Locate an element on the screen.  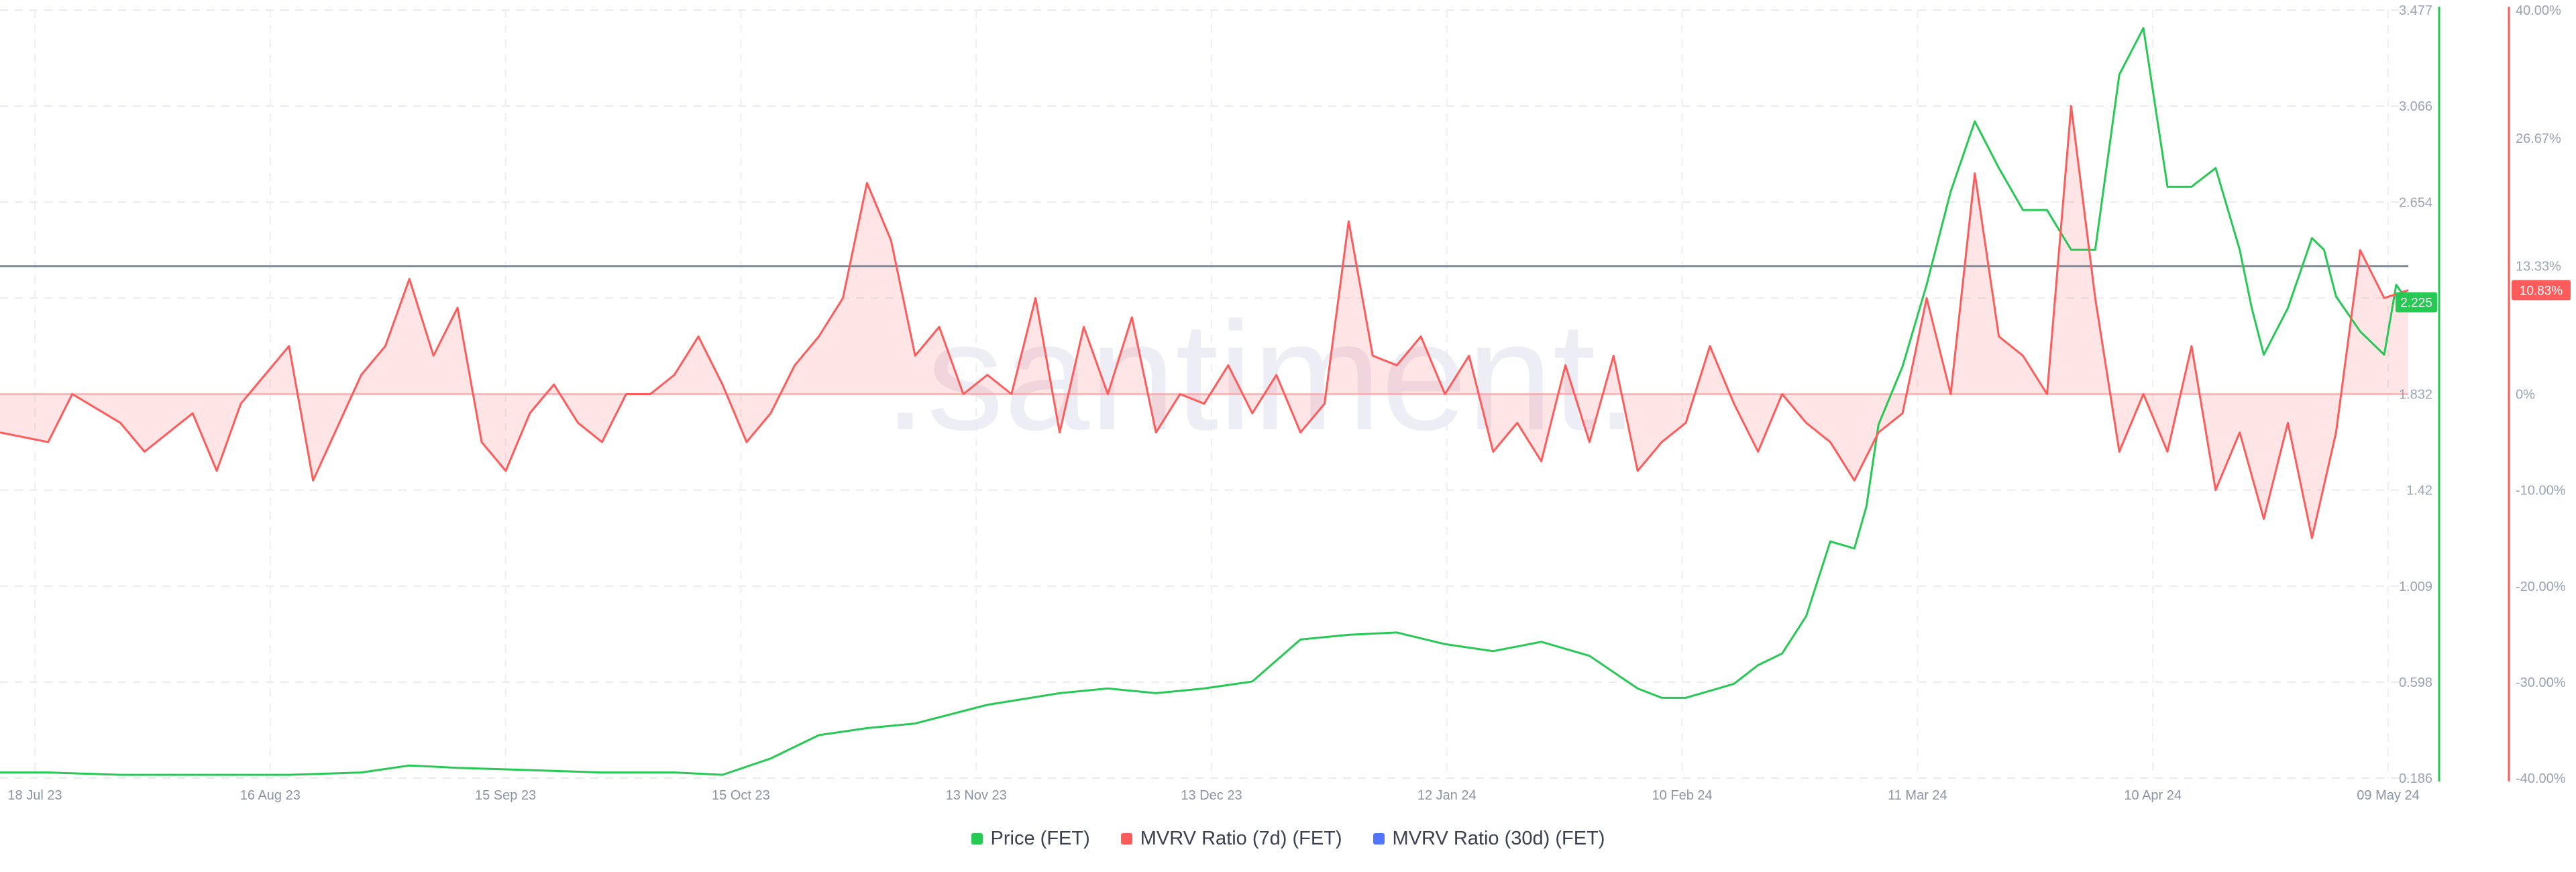
price-axis-tick-label: 0.598 is located at coordinates (2415, 682).